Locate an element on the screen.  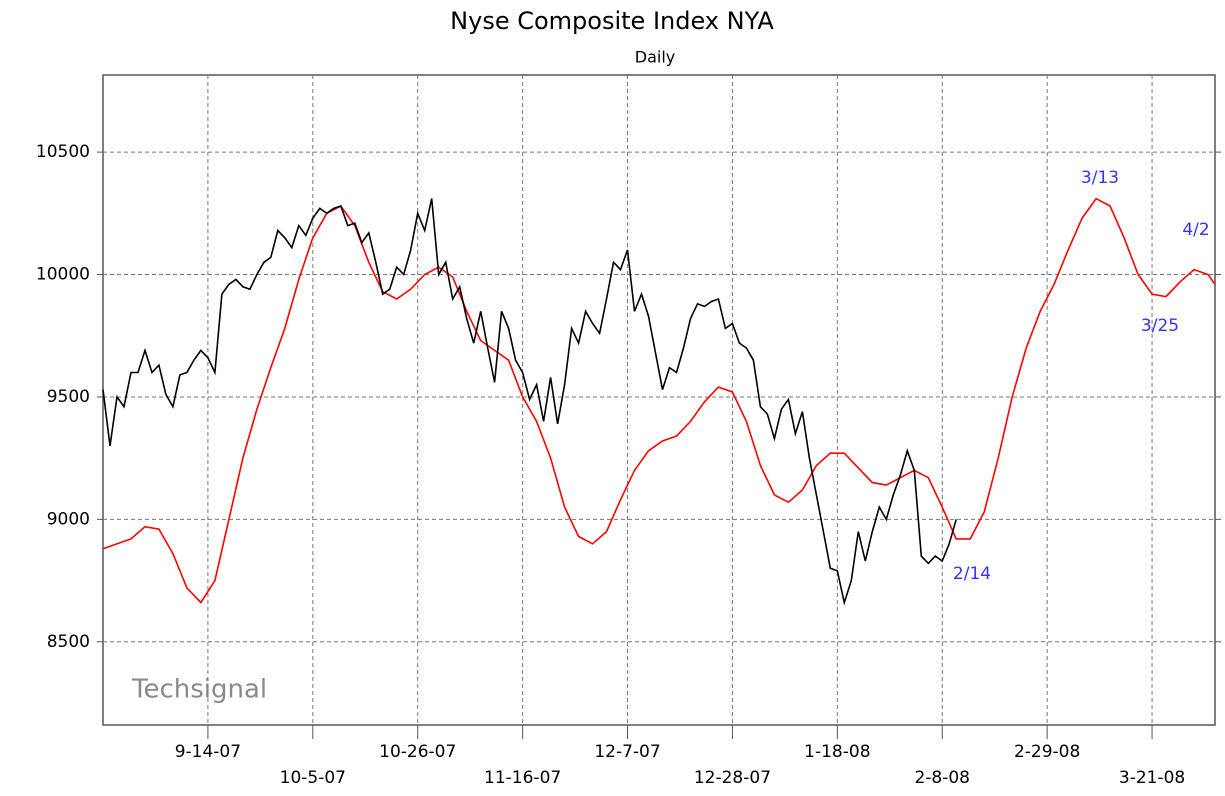
y-tick-label: 9000 is located at coordinates (68, 519).